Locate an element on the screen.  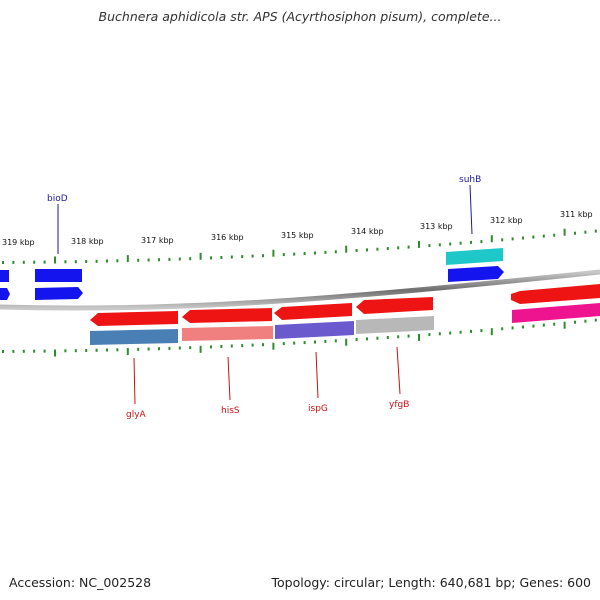
tick-label-312kbp: 312 kbp is located at coordinates (506, 220).